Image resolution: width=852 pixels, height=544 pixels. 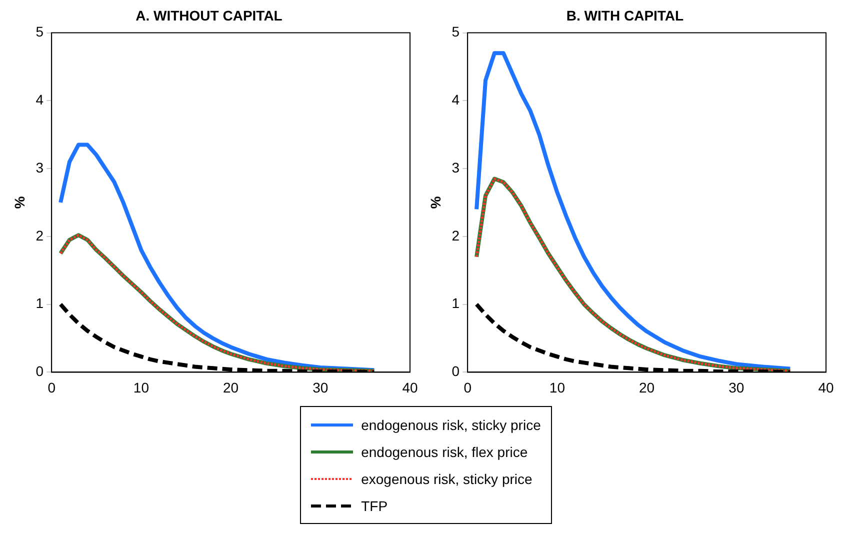 I want to click on chart-title: B. WITH CAPITAL, so click(x=625, y=15).